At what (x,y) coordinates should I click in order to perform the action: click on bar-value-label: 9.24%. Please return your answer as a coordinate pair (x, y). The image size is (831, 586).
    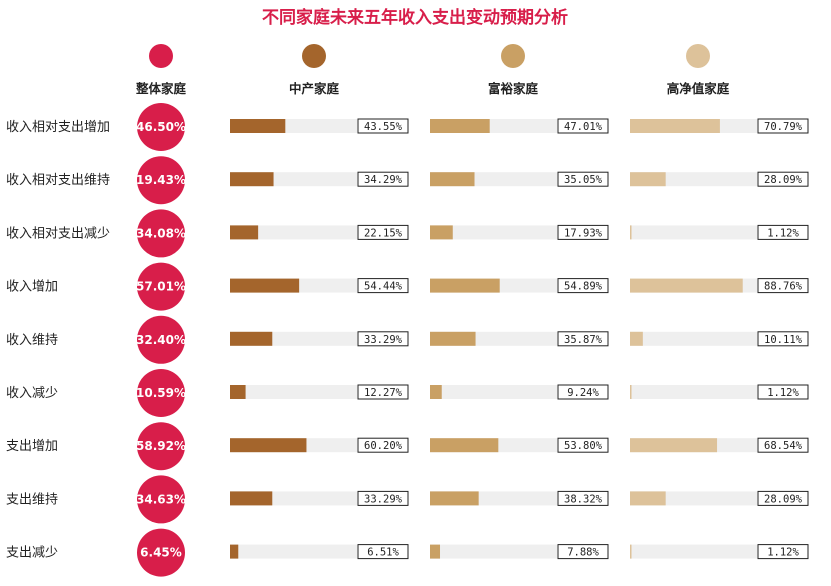
    Looking at the image, I should click on (583, 393).